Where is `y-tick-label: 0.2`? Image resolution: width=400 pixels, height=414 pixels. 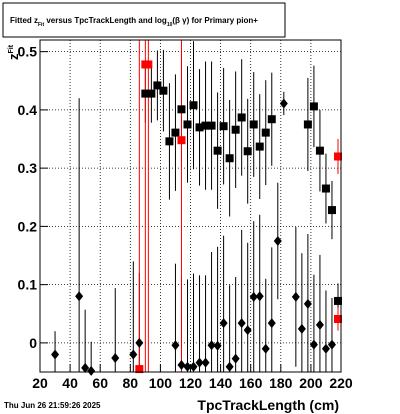
y-tick-label: 0.2 is located at coordinates (28, 226).